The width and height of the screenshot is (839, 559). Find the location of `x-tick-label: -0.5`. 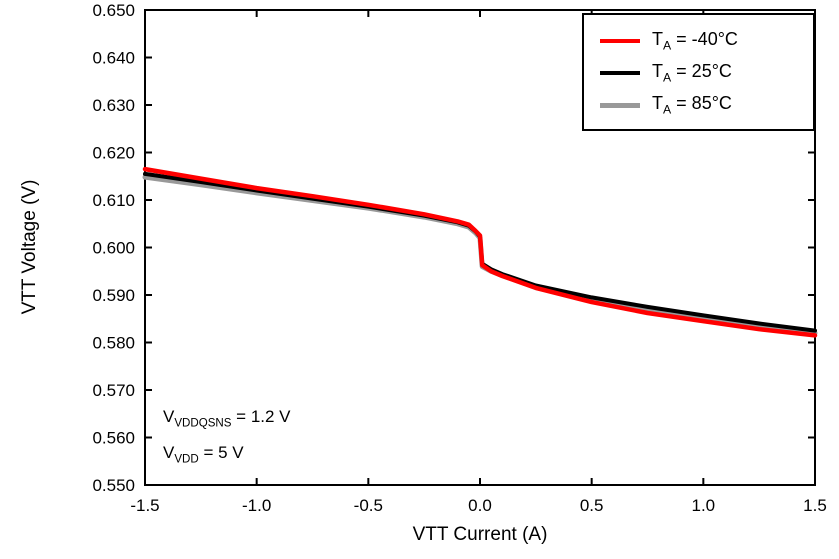

x-tick-label: -0.5 is located at coordinates (368, 505).